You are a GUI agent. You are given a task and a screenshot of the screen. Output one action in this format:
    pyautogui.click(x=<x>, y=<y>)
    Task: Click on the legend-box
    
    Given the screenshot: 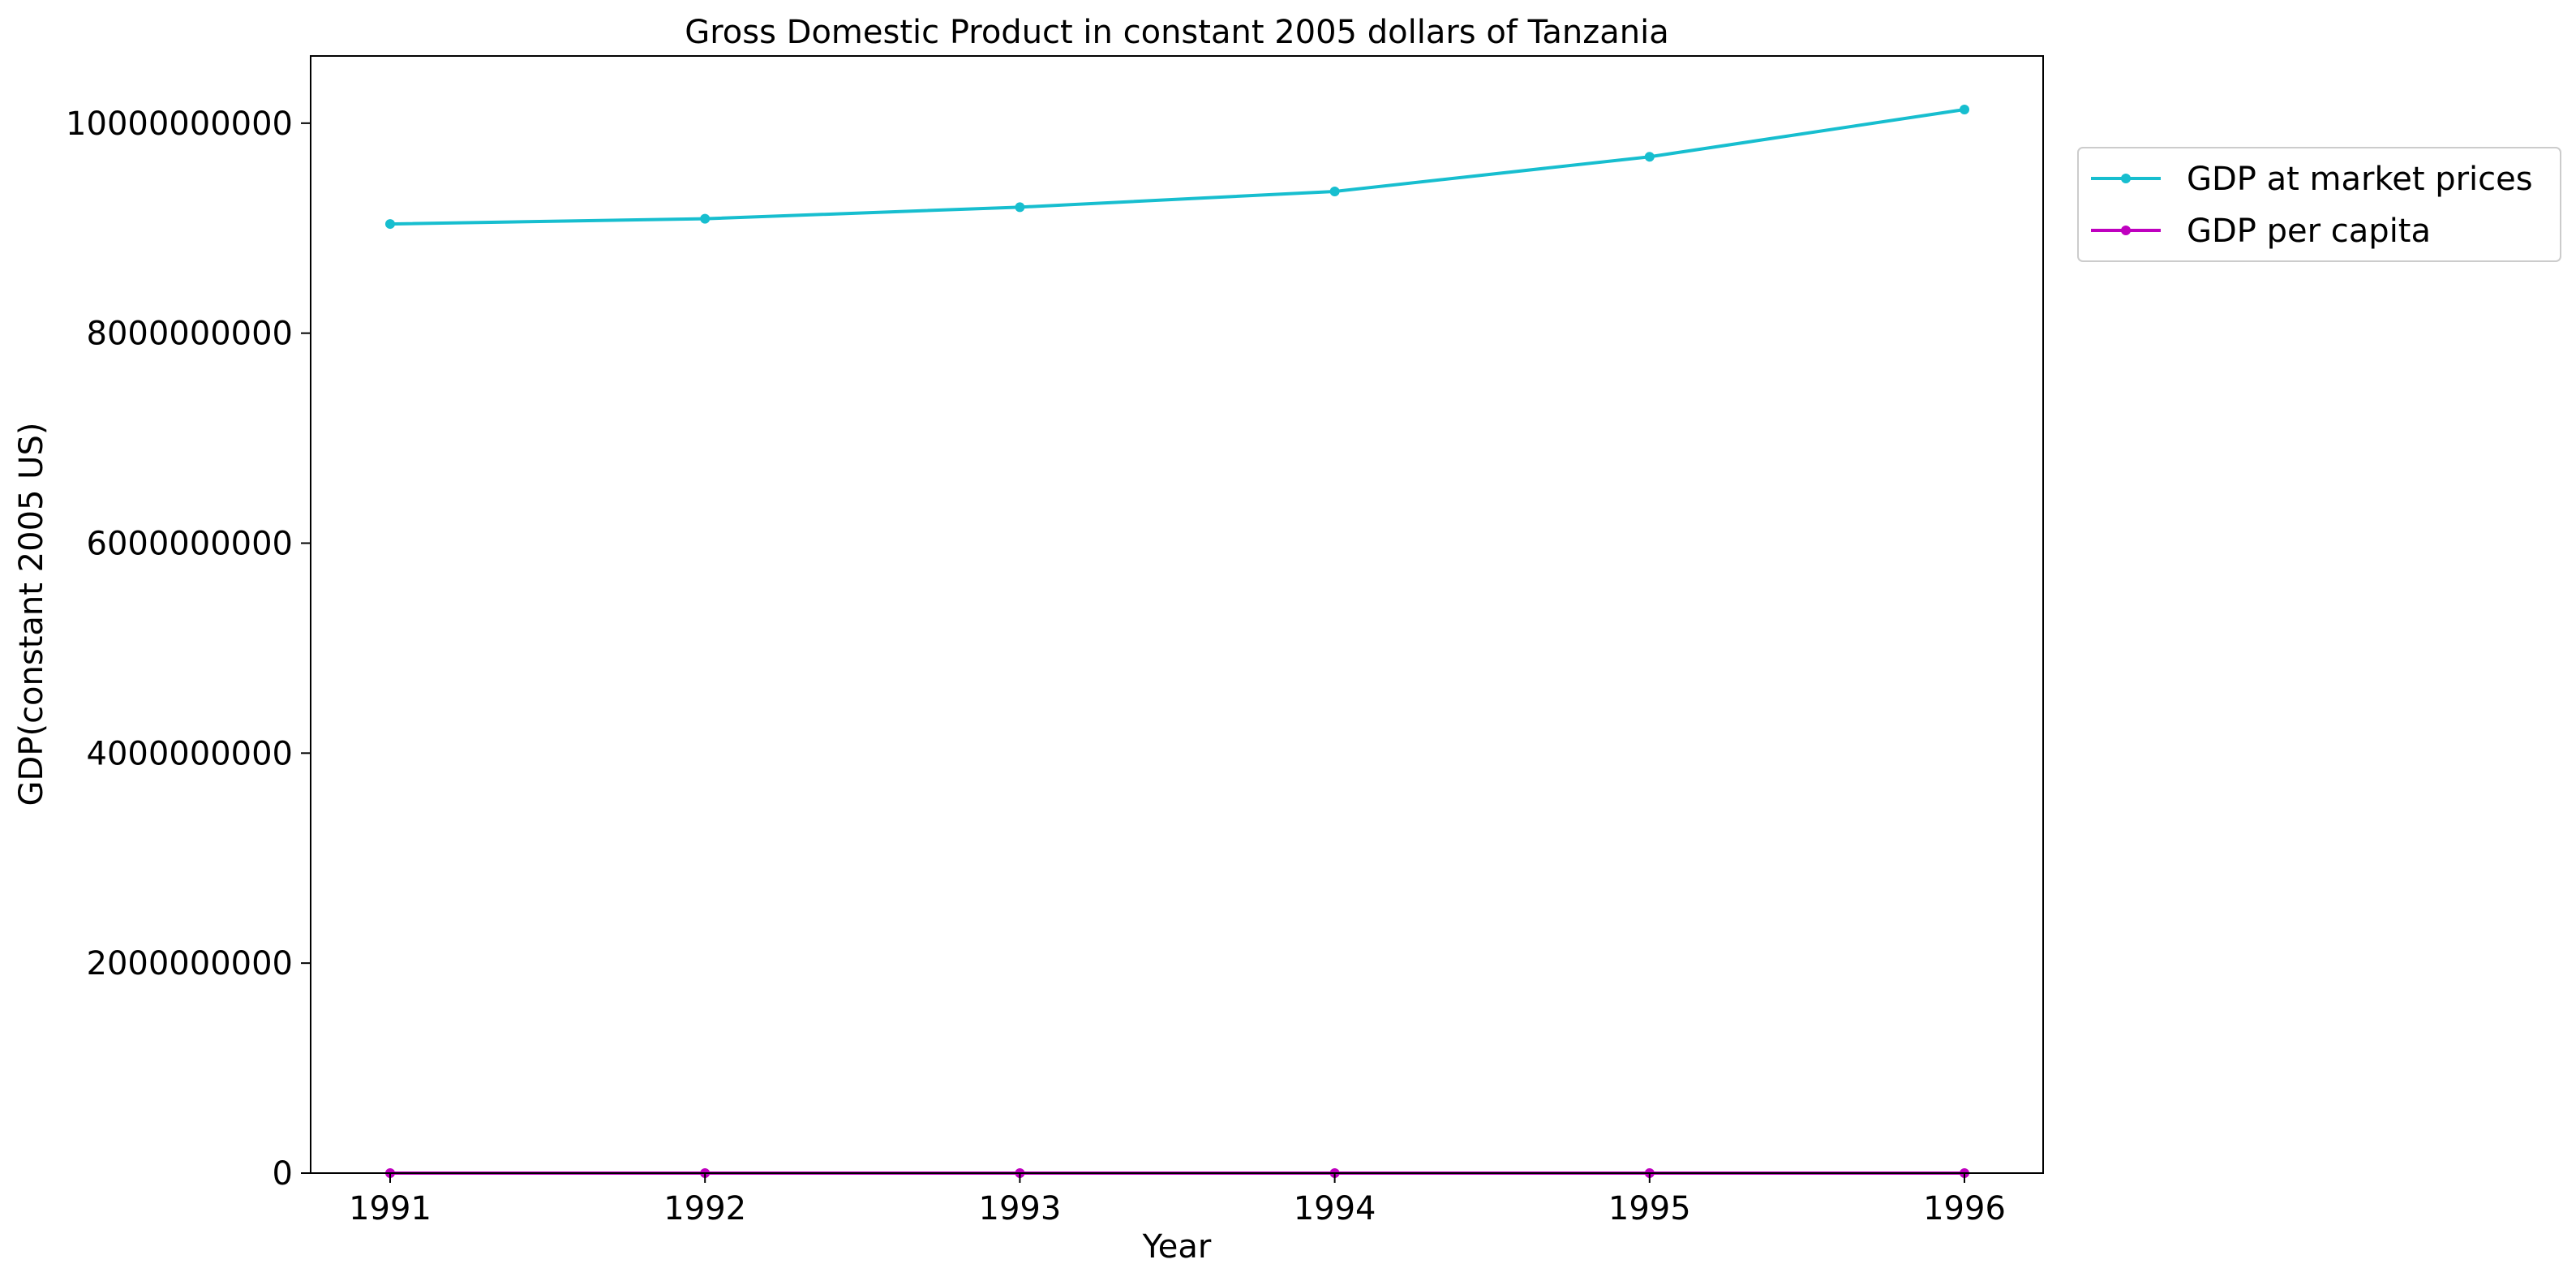 What is the action you would take?
    pyautogui.click(x=2319, y=204)
    